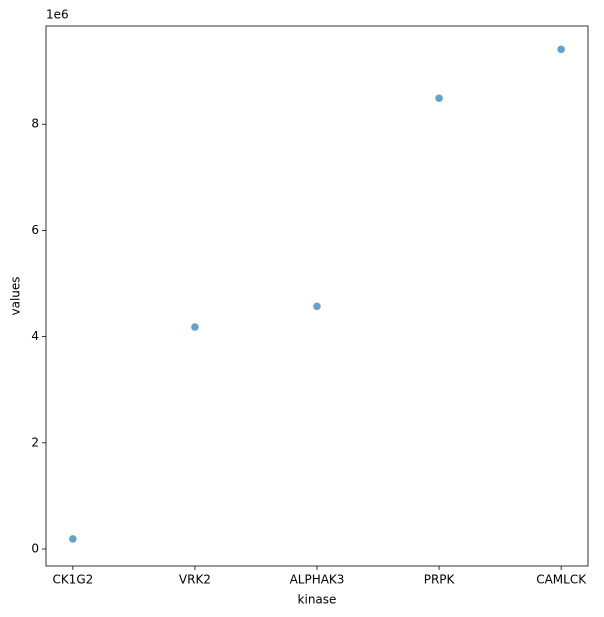 The image size is (604, 617). Describe the element at coordinates (35, 549) in the screenshot. I see `y-tick-label: 0` at that location.